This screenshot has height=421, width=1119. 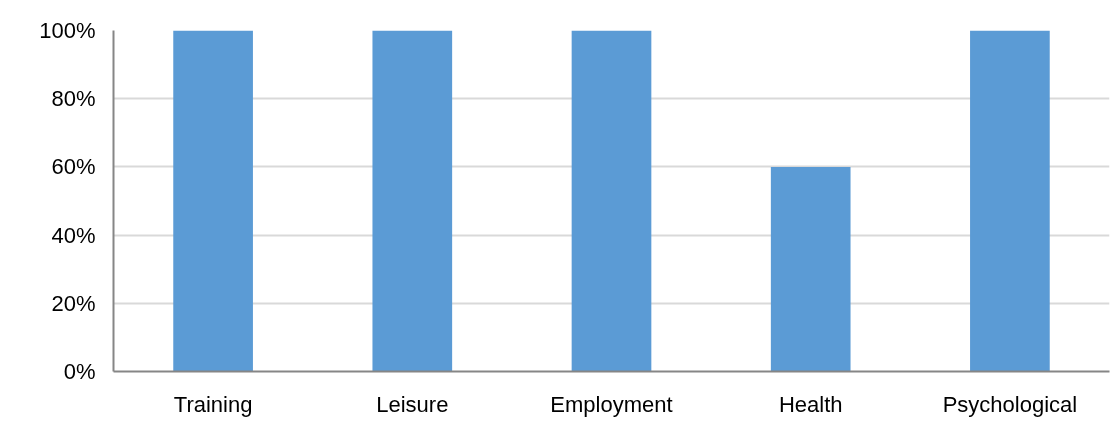 I want to click on x-tick-label: Health, so click(x=810, y=404).